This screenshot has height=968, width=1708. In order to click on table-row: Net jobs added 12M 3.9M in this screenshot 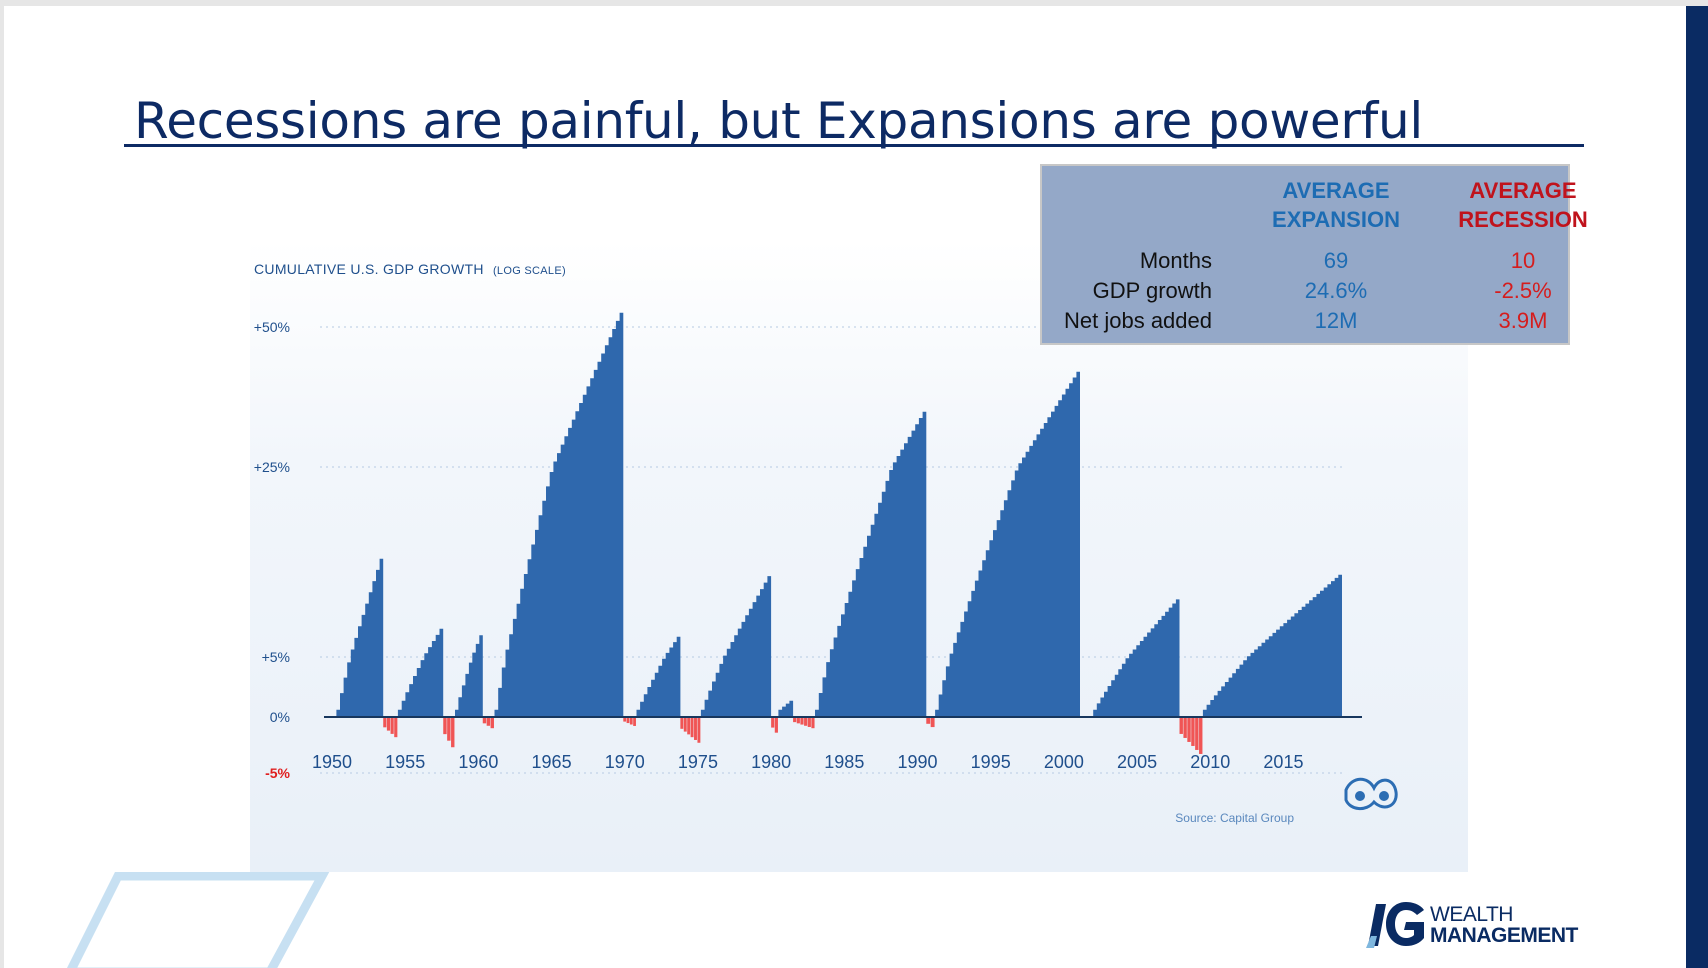, I will do `click(1307, 323)`.